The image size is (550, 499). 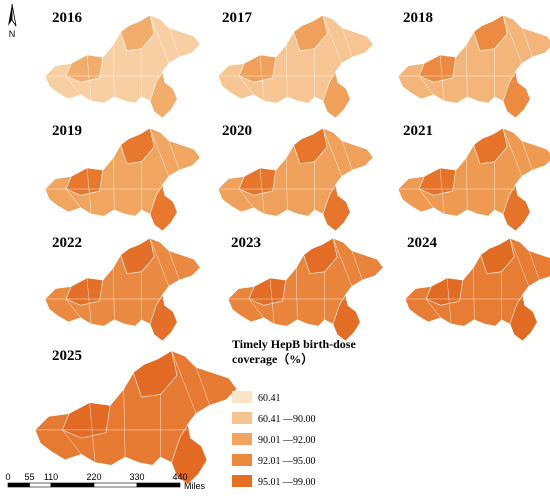 What do you see at coordinates (287, 440) in the screenshot?
I see `legend-label: 90.01 —92.00` at bounding box center [287, 440].